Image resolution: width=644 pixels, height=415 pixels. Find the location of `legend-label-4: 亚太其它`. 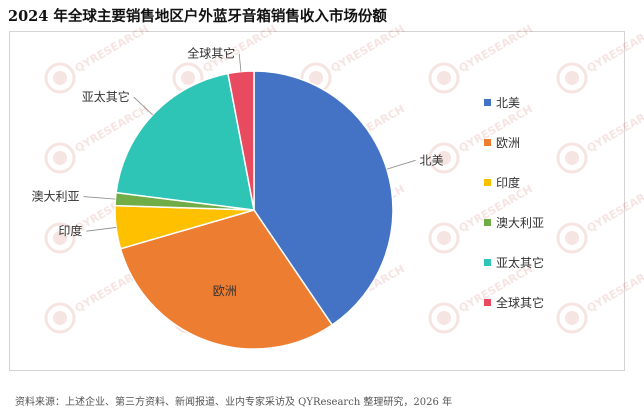

legend-label-4: 亚太其它 is located at coordinates (520, 262).